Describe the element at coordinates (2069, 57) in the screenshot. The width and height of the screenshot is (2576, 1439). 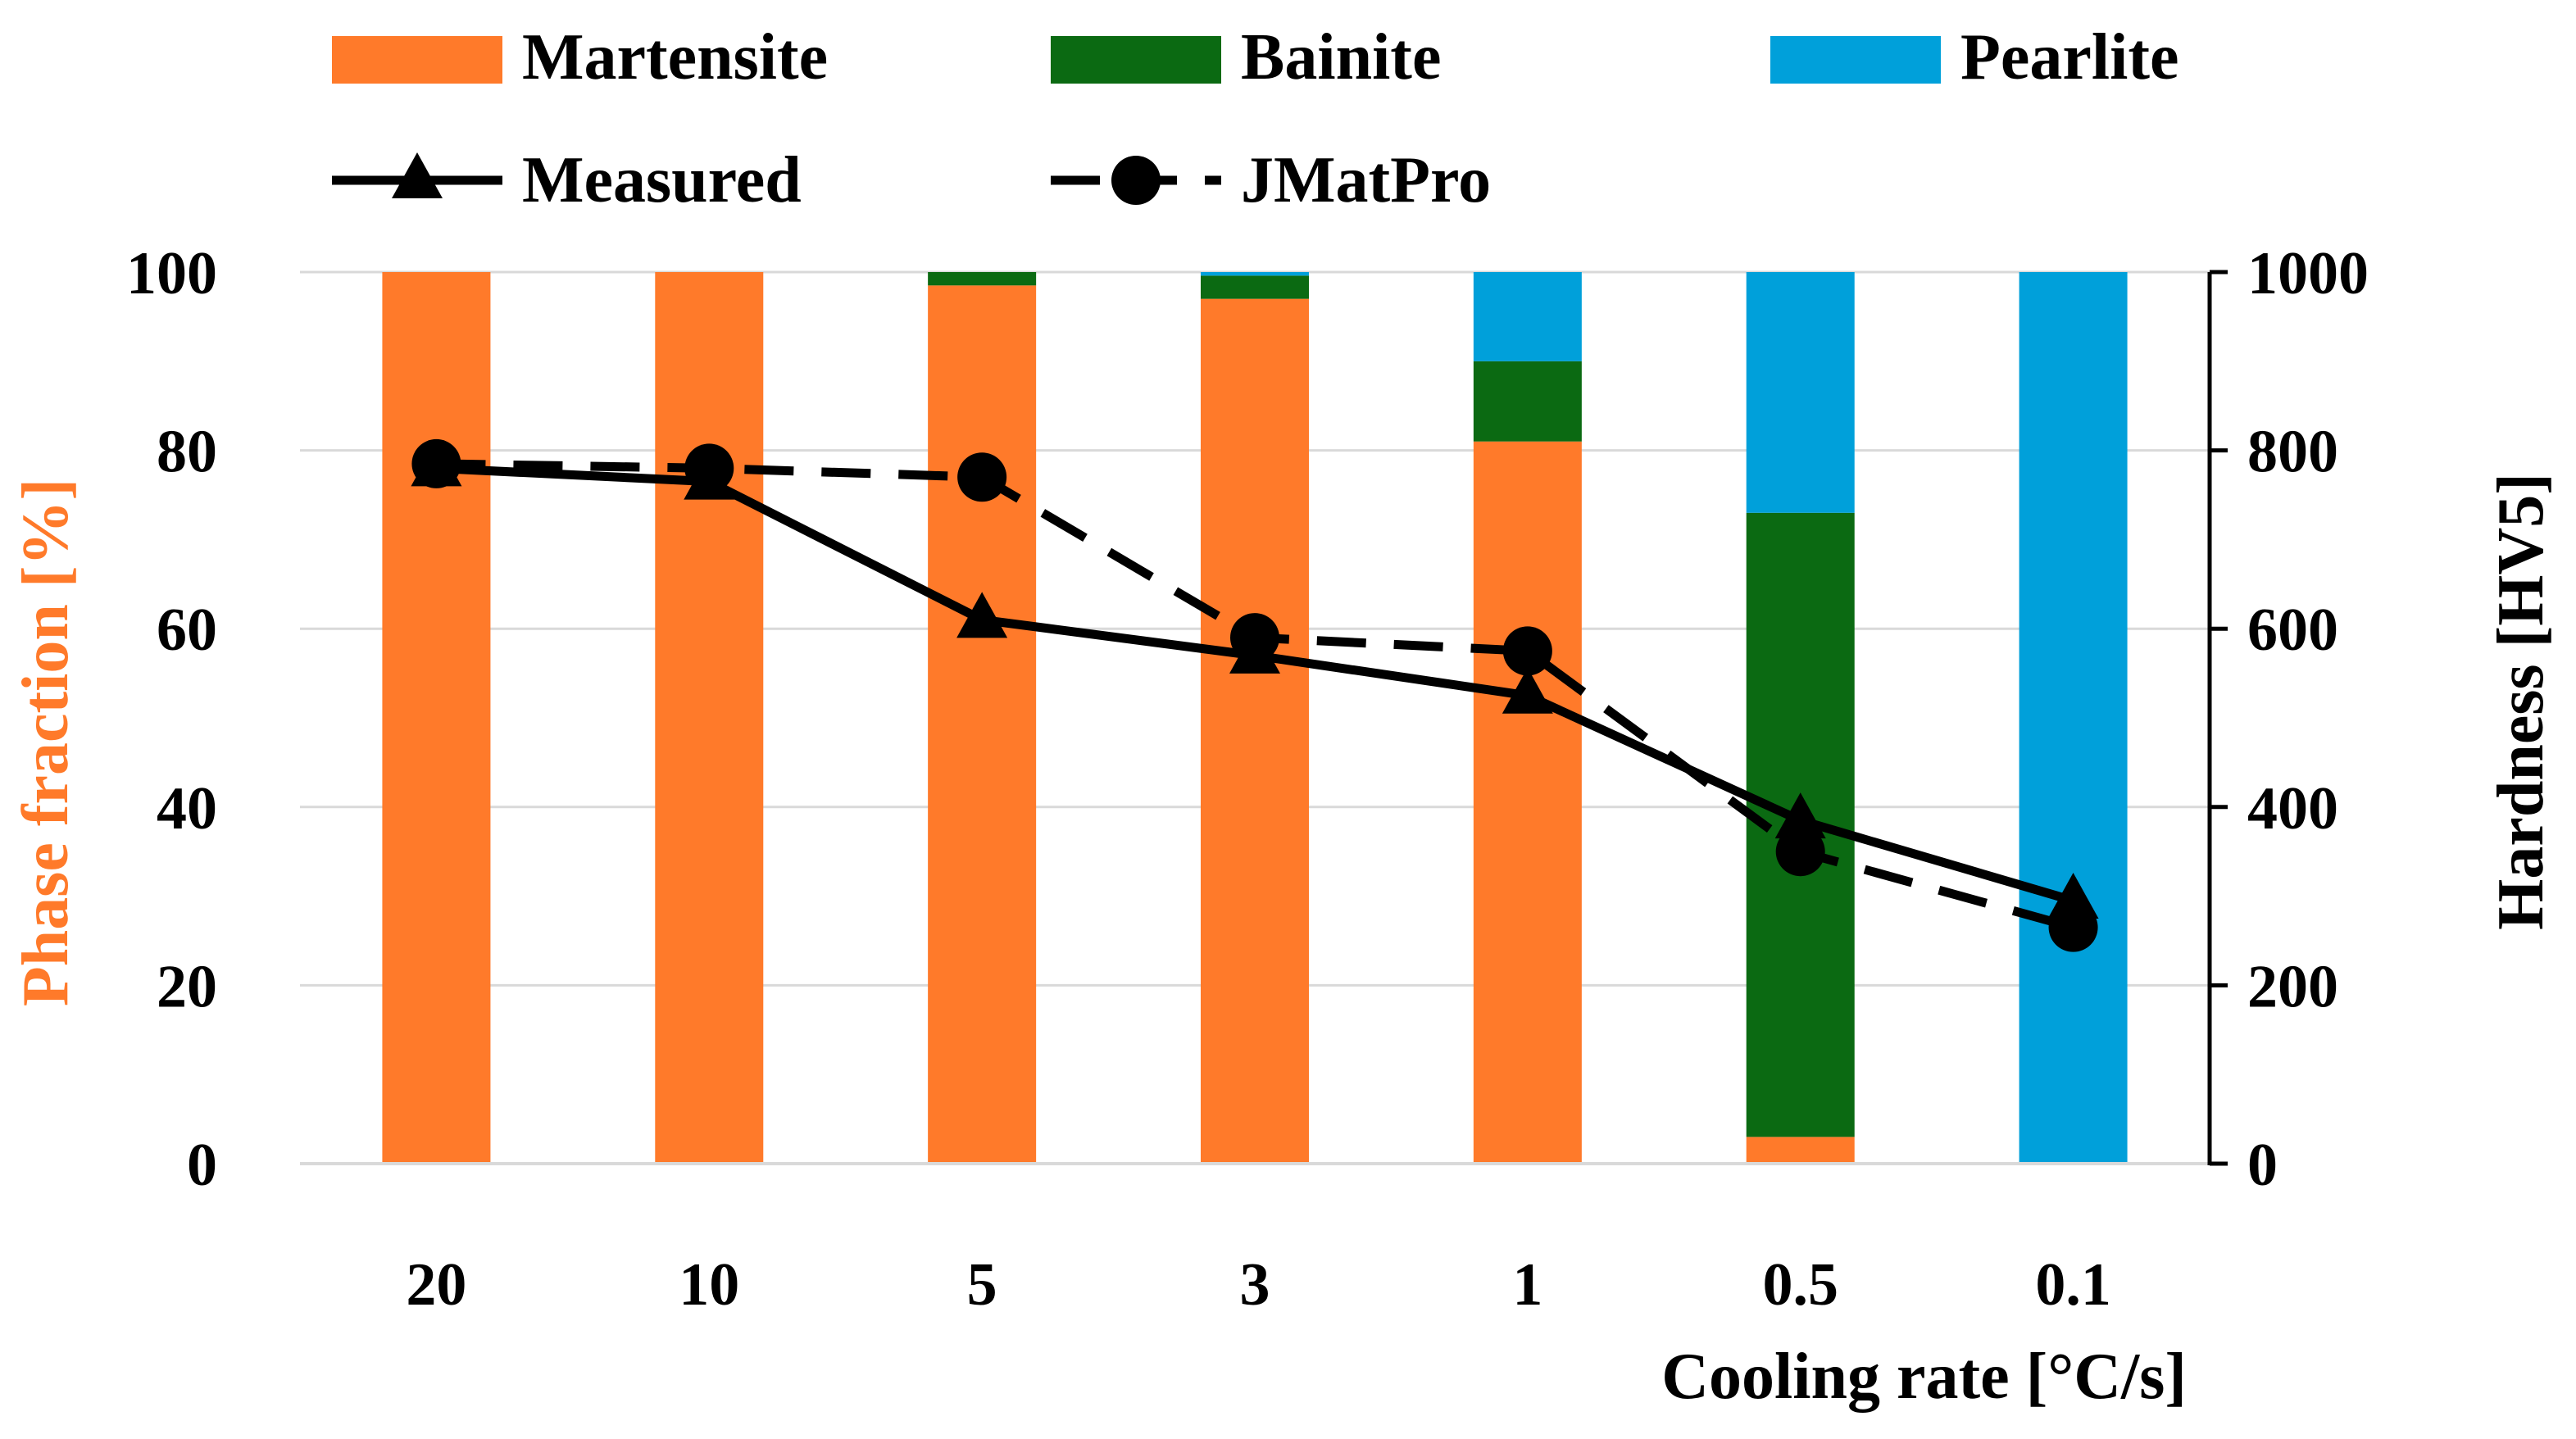
I see `legend-label-pearlite: Pearlite` at that location.